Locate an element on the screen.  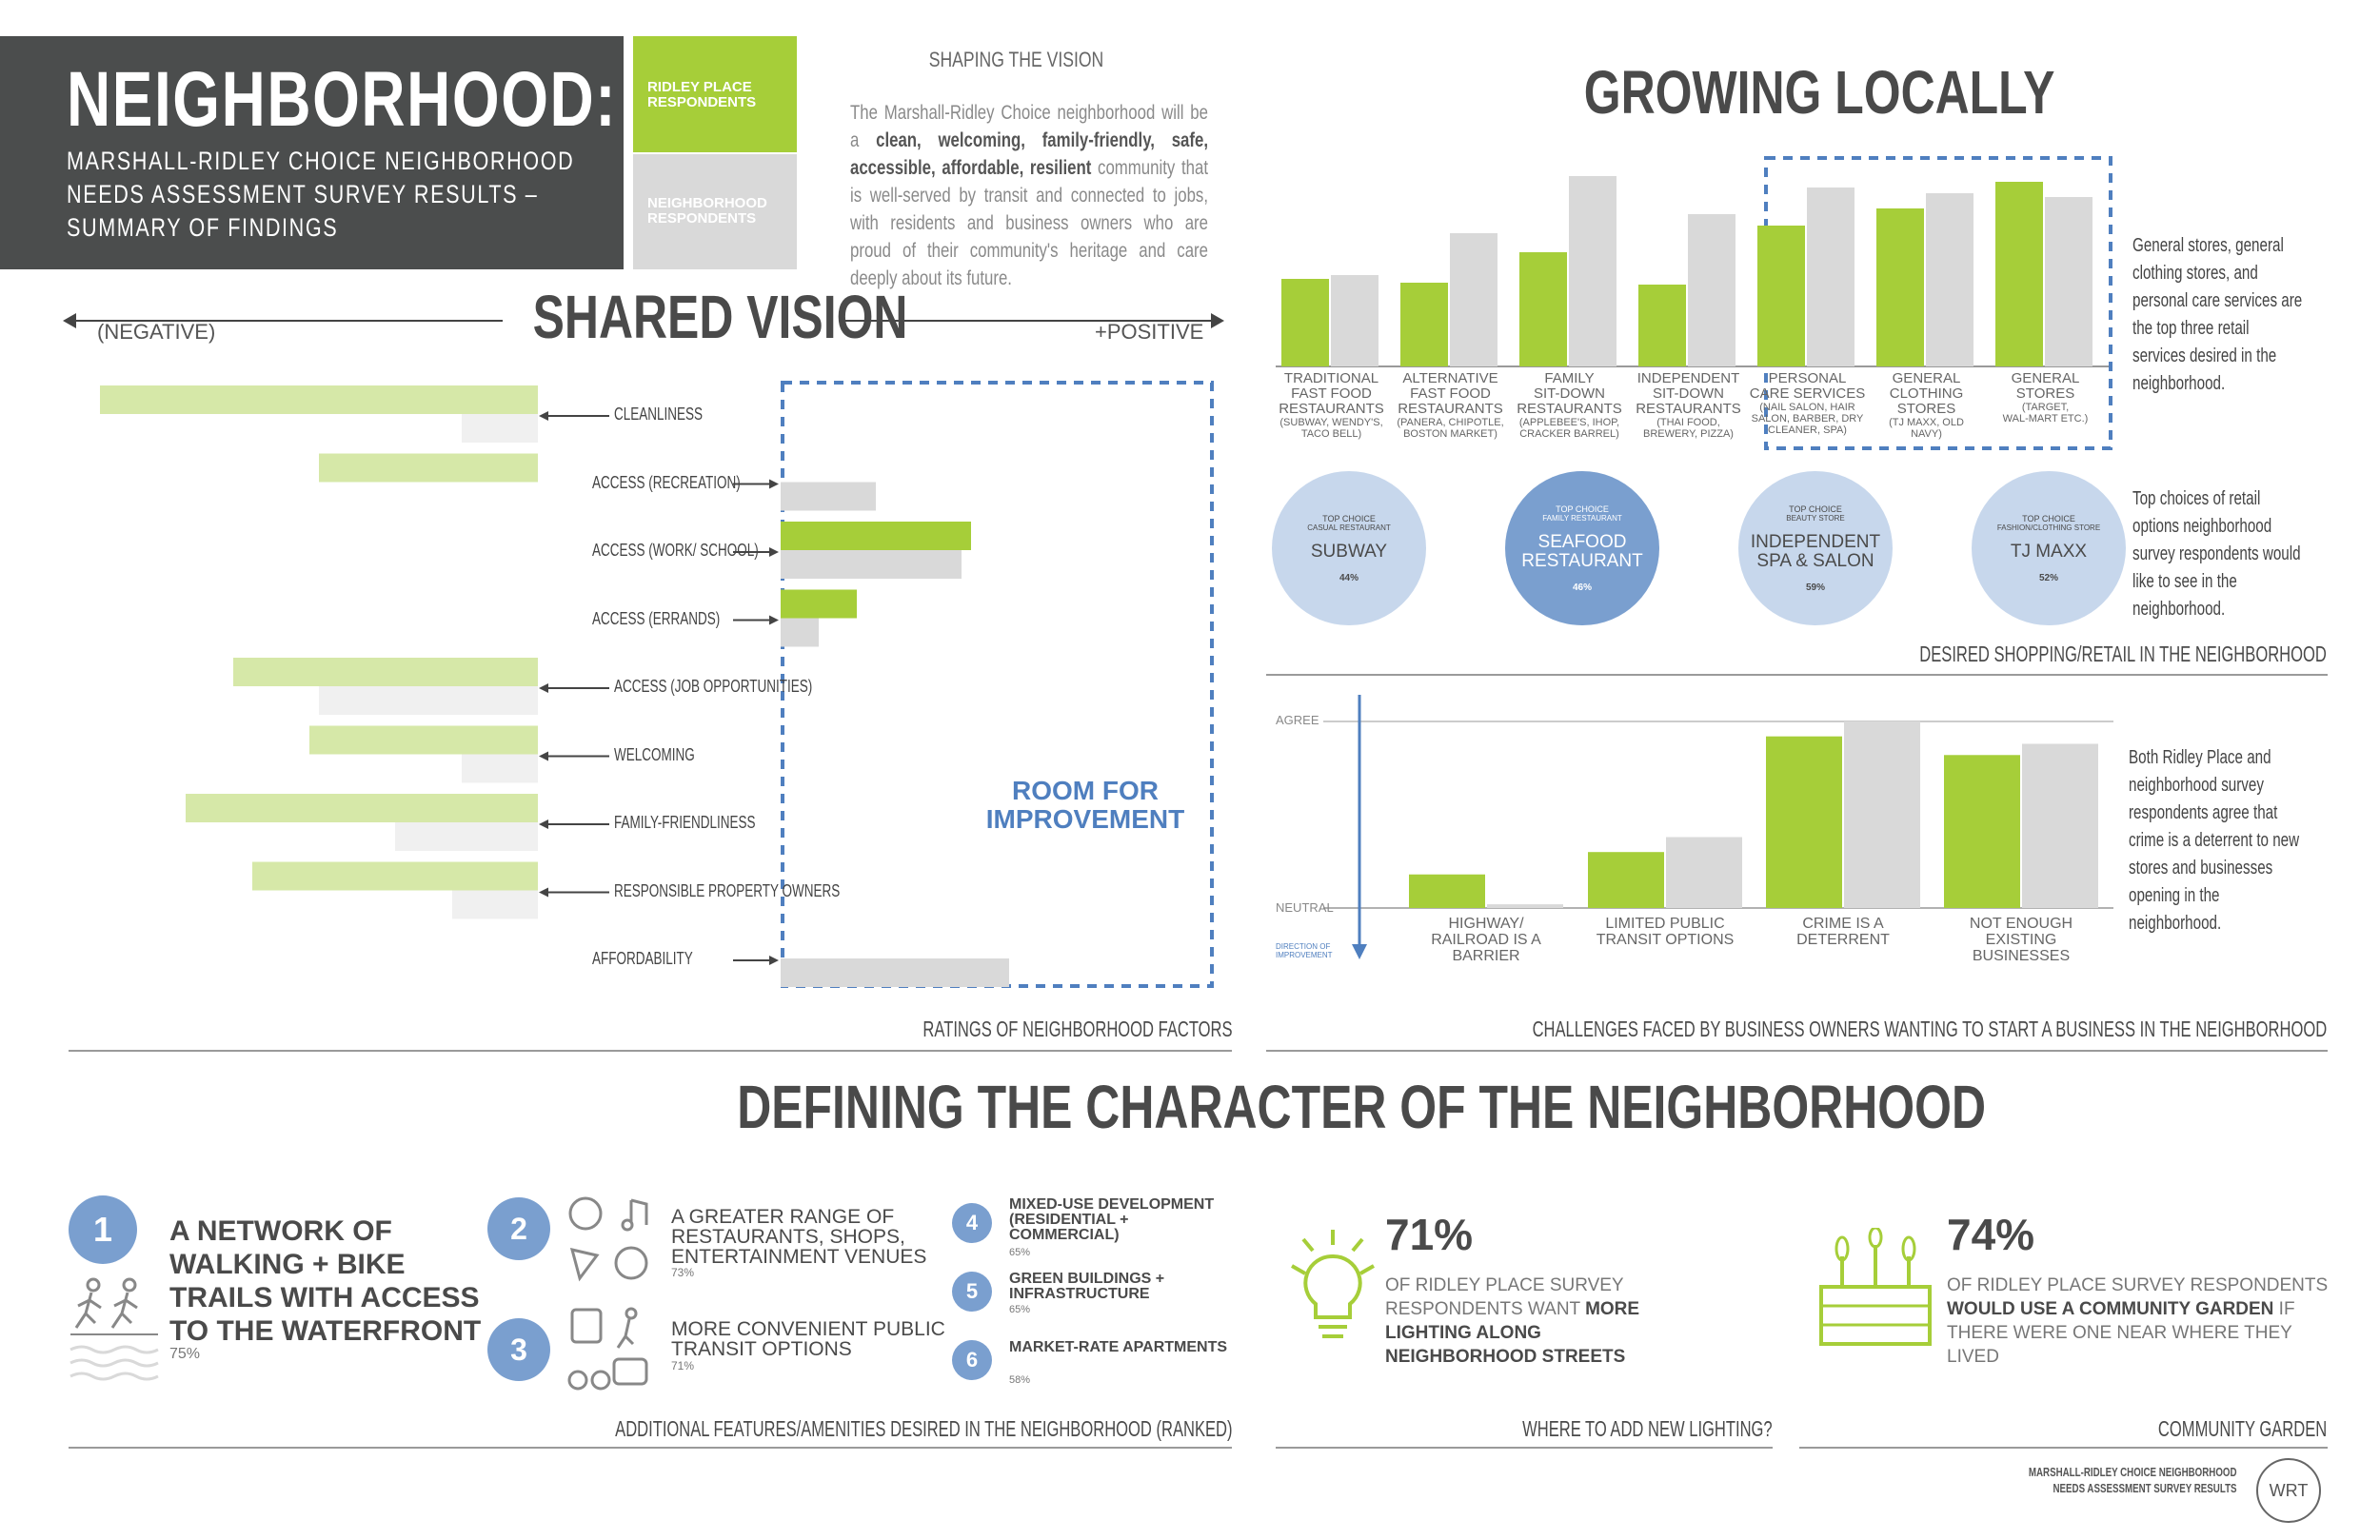
feature-3-label: MORE CONVENIENT PUBLIC TRANSIT OPTIONS is located at coordinates (808, 1339).